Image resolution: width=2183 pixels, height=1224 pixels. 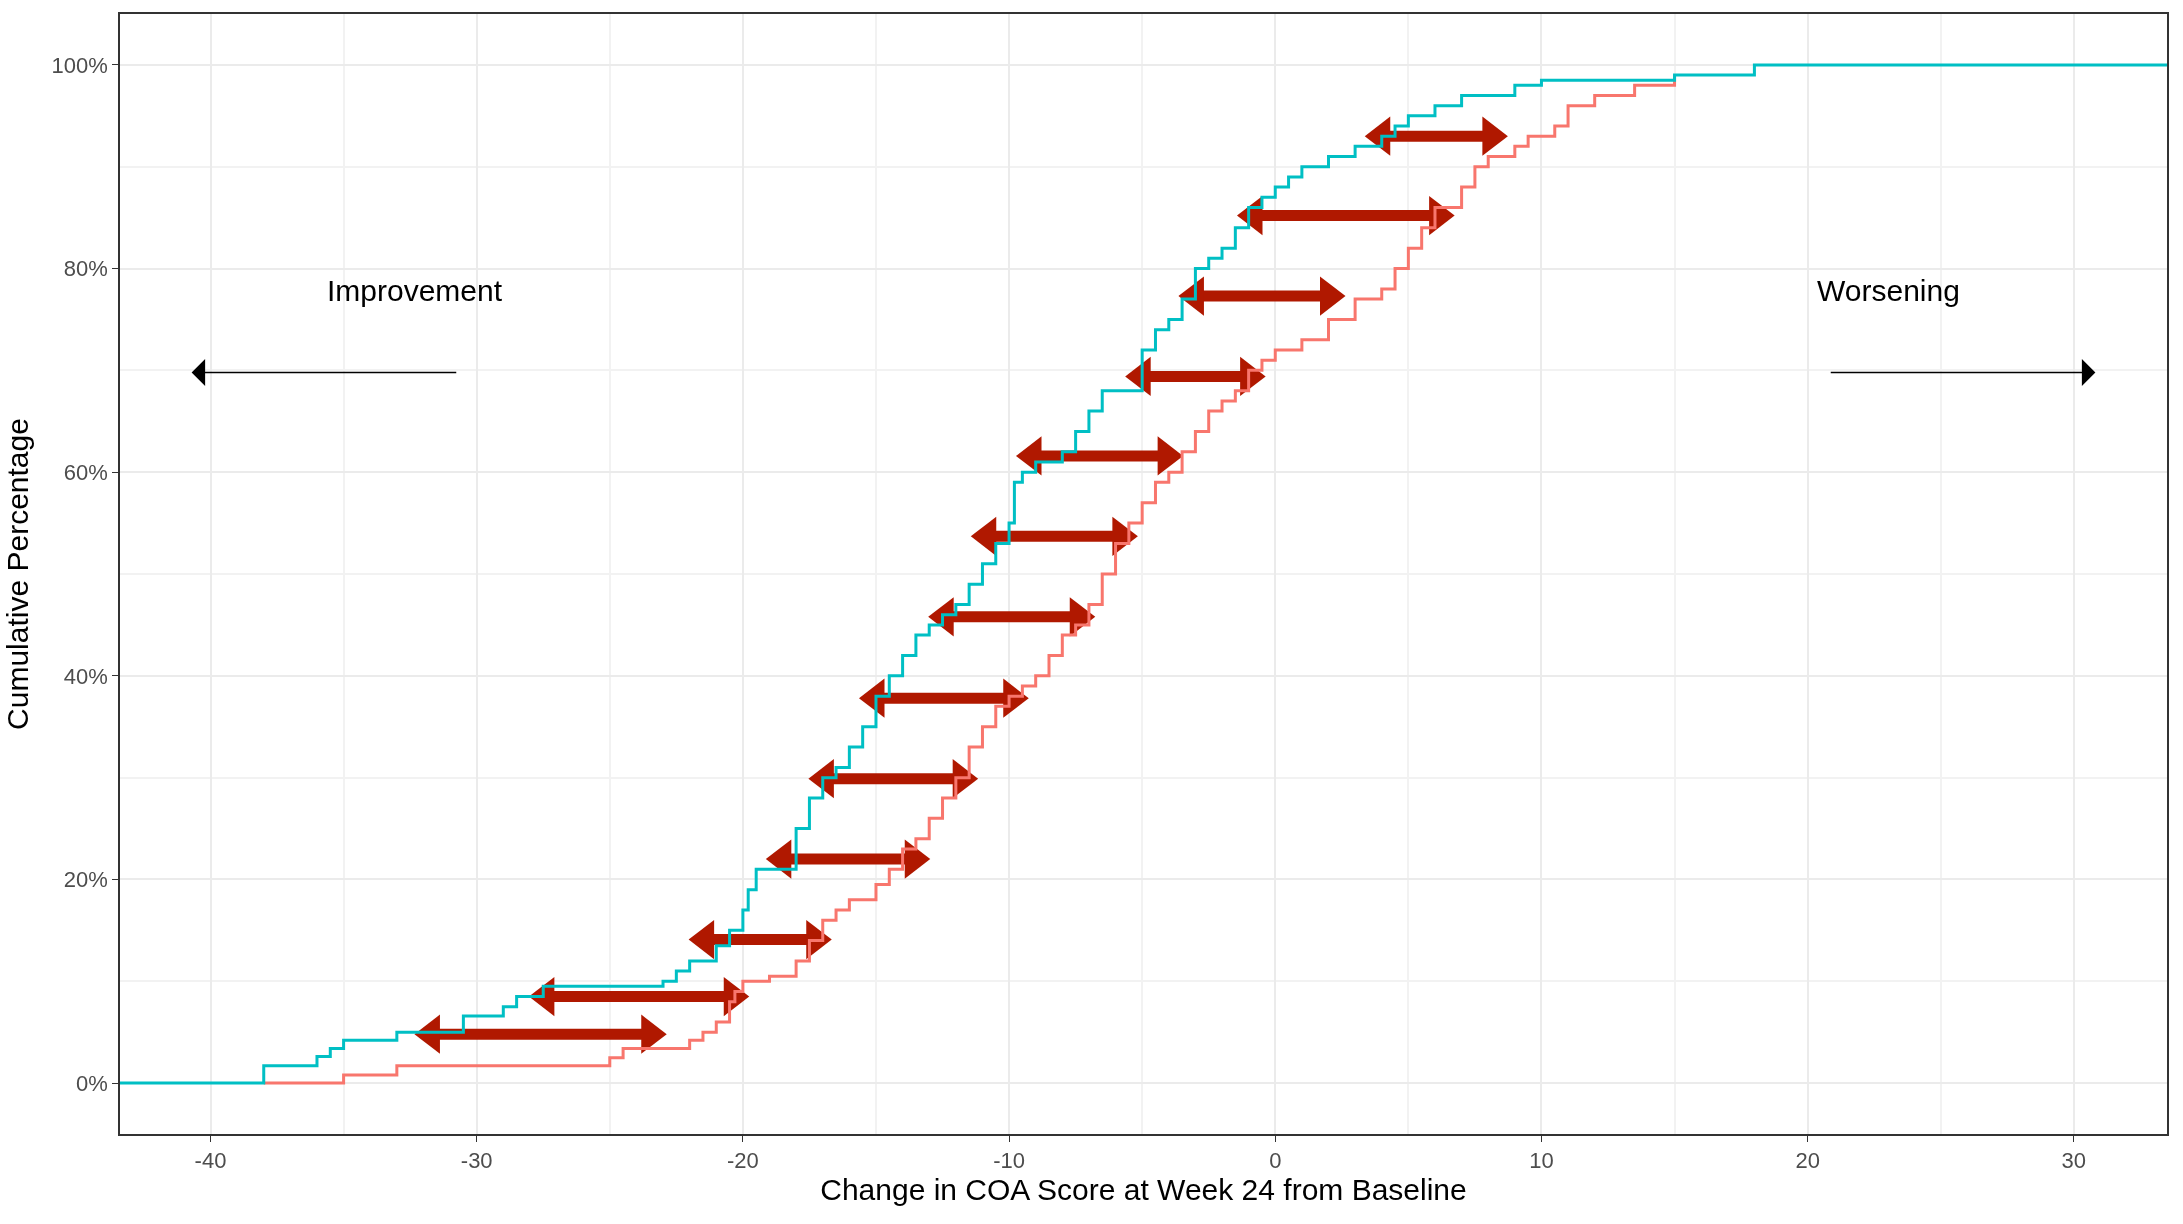 I want to click on x-tick-label: 30, so click(x=2074, y=1161).